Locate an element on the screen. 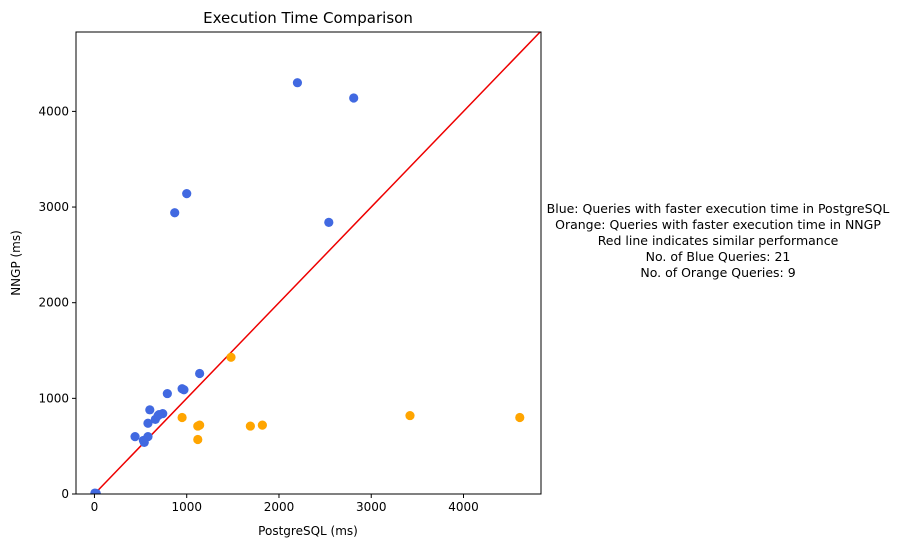  x-tick-label: 2000 is located at coordinates (279, 507).